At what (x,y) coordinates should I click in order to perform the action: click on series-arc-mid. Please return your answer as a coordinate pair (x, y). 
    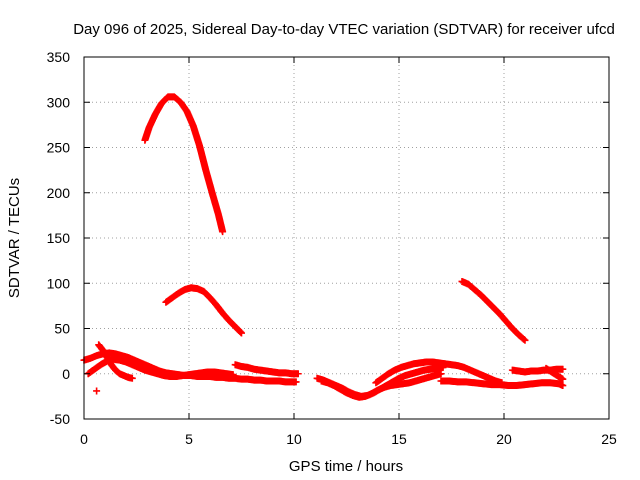
    Looking at the image, I should click on (203, 310).